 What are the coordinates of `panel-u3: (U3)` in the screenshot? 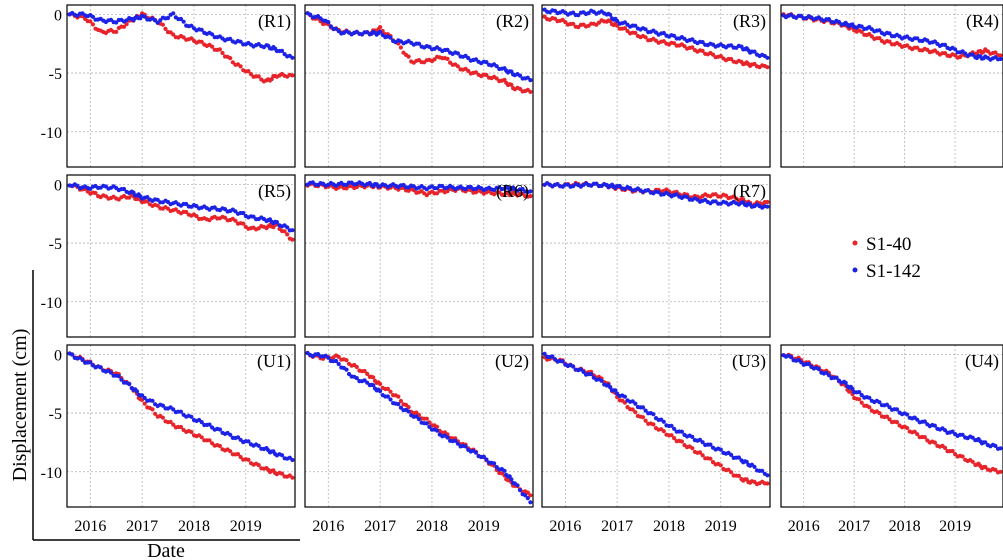 It's located at (656, 426).